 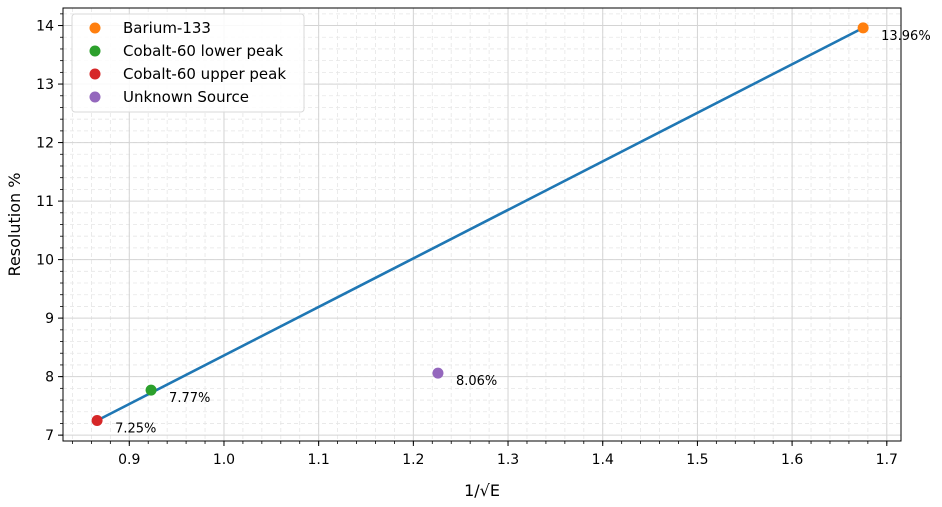 What do you see at coordinates (167, 28) in the screenshot?
I see `legend-label-barium-133: Barium-133` at bounding box center [167, 28].